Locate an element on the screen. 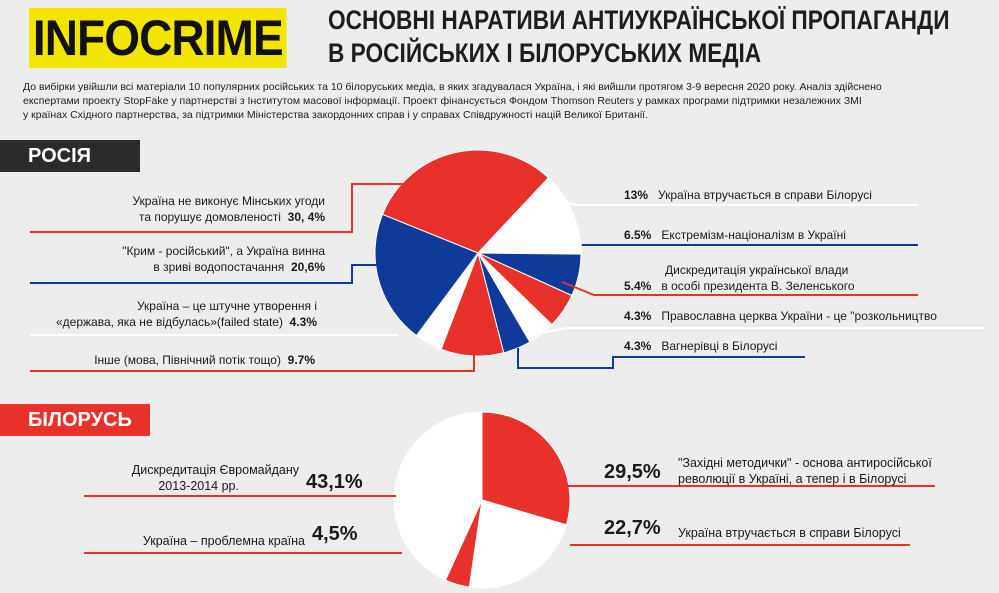  title-line-2: В РОСІЙСЬКИХ І БІЛОРУСЬКИХ МЕДІА is located at coordinates (545, 53).